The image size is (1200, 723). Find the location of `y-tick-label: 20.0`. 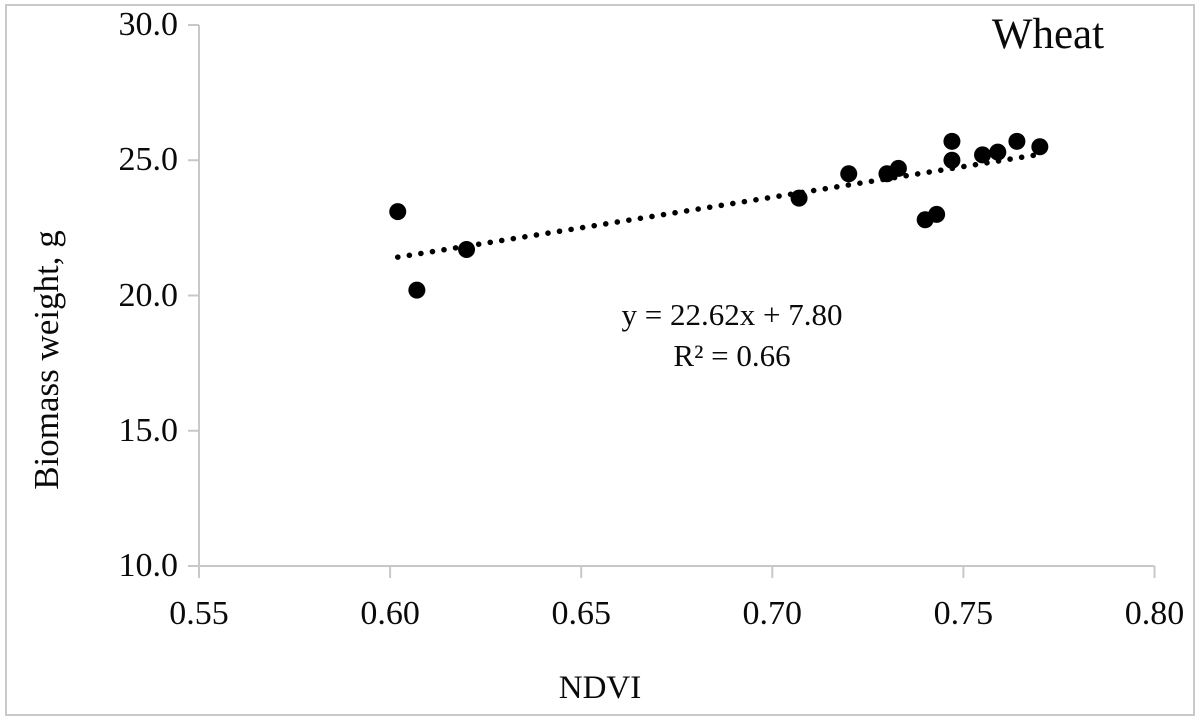

y-tick-label: 20.0 is located at coordinates (148, 295).